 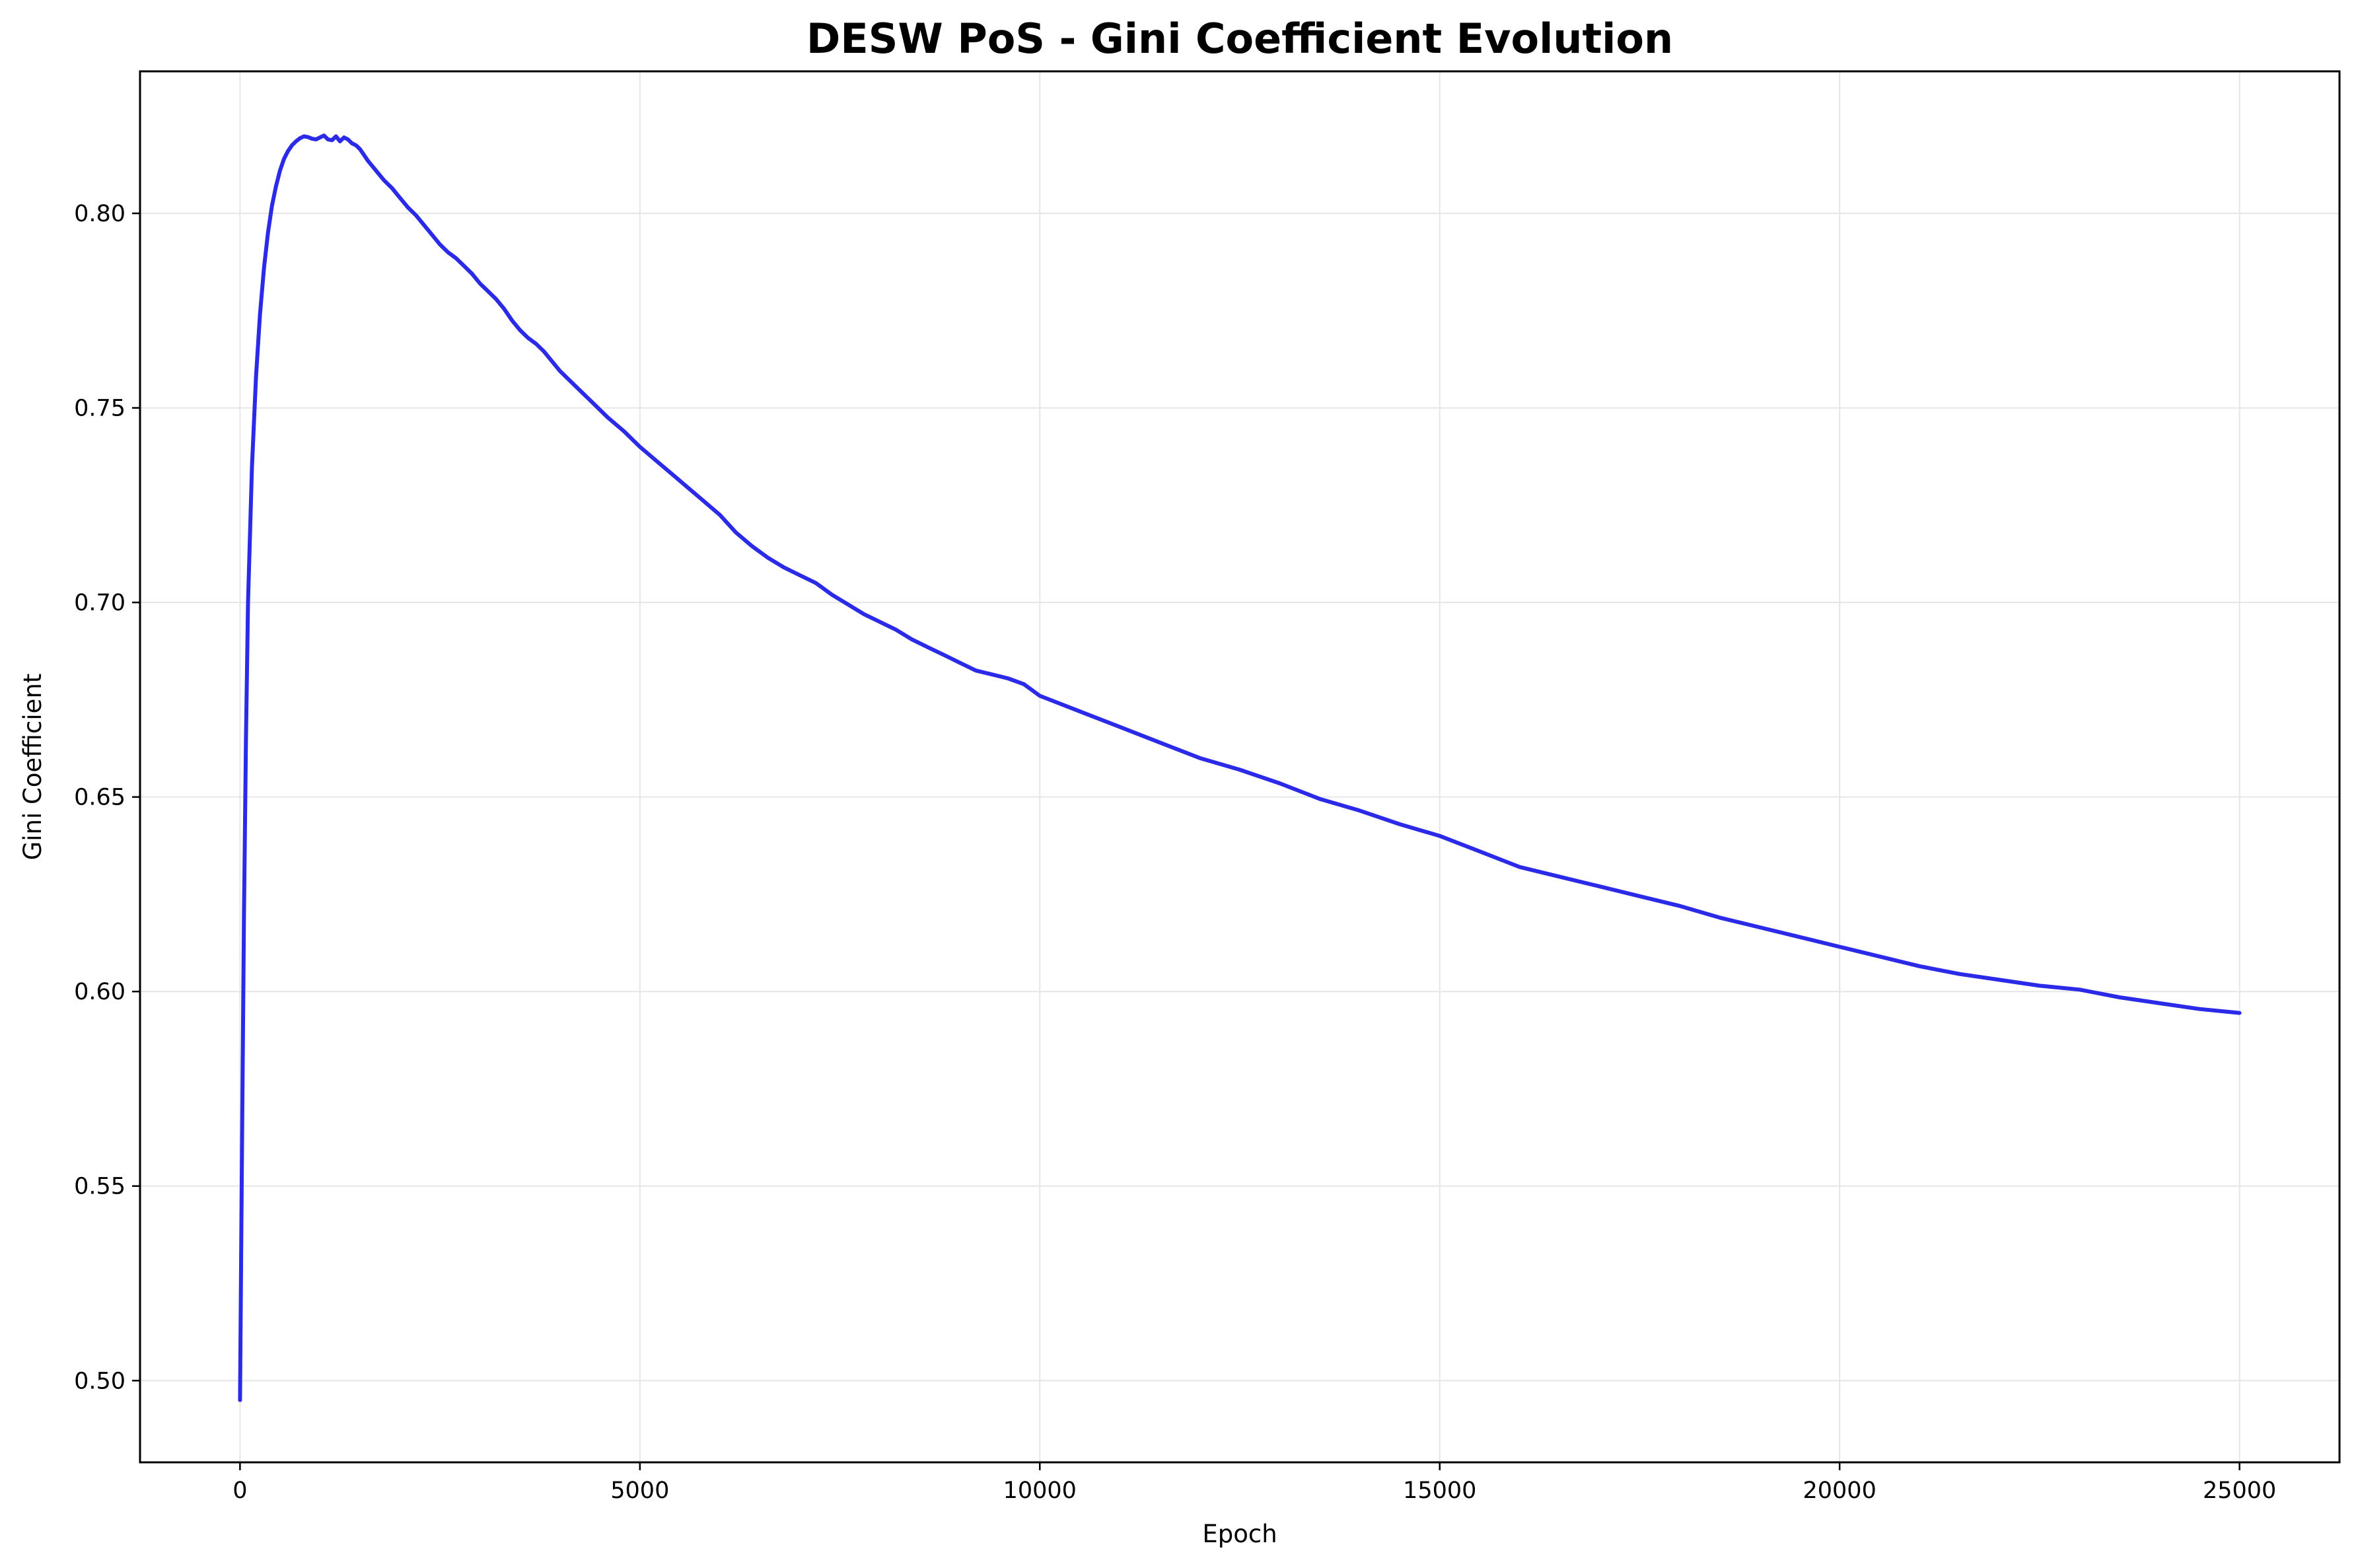 I want to click on x-axis-title: Epoch, so click(x=1239, y=1534).